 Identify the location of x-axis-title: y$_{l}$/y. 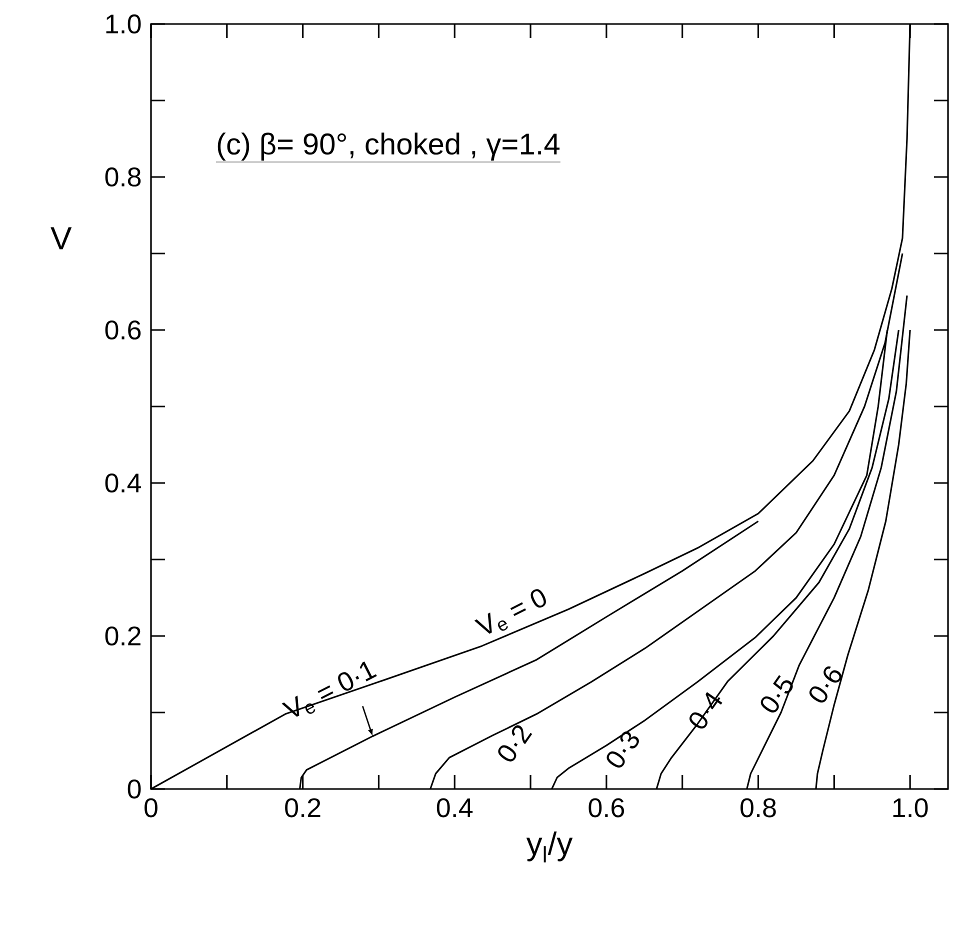
(549, 847).